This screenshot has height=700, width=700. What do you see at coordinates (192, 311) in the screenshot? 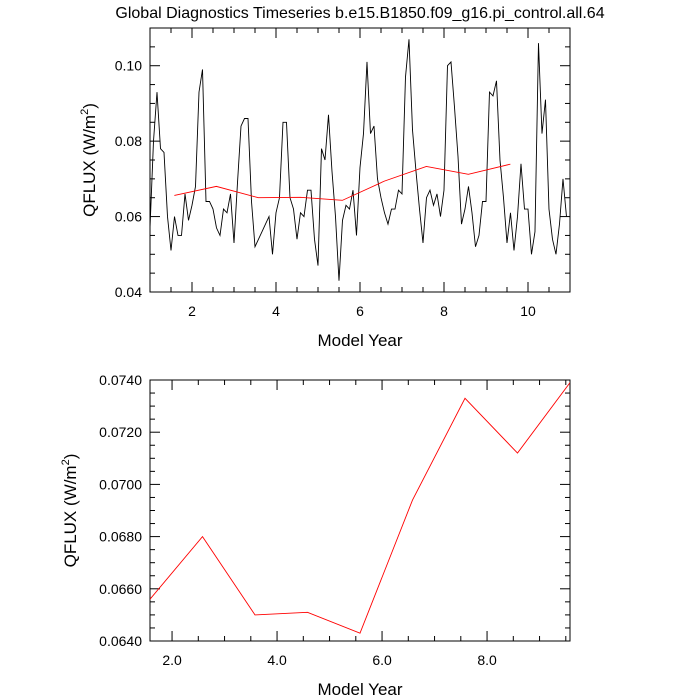
I see `x-tick-label: 2` at bounding box center [192, 311].